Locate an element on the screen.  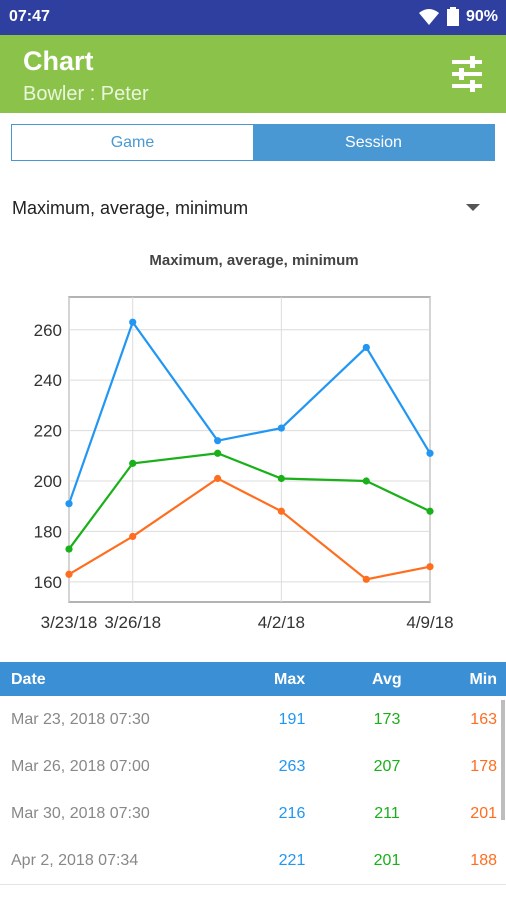
dropdown-selected-value: Maximum, average, minimum is located at coordinates (130, 208).